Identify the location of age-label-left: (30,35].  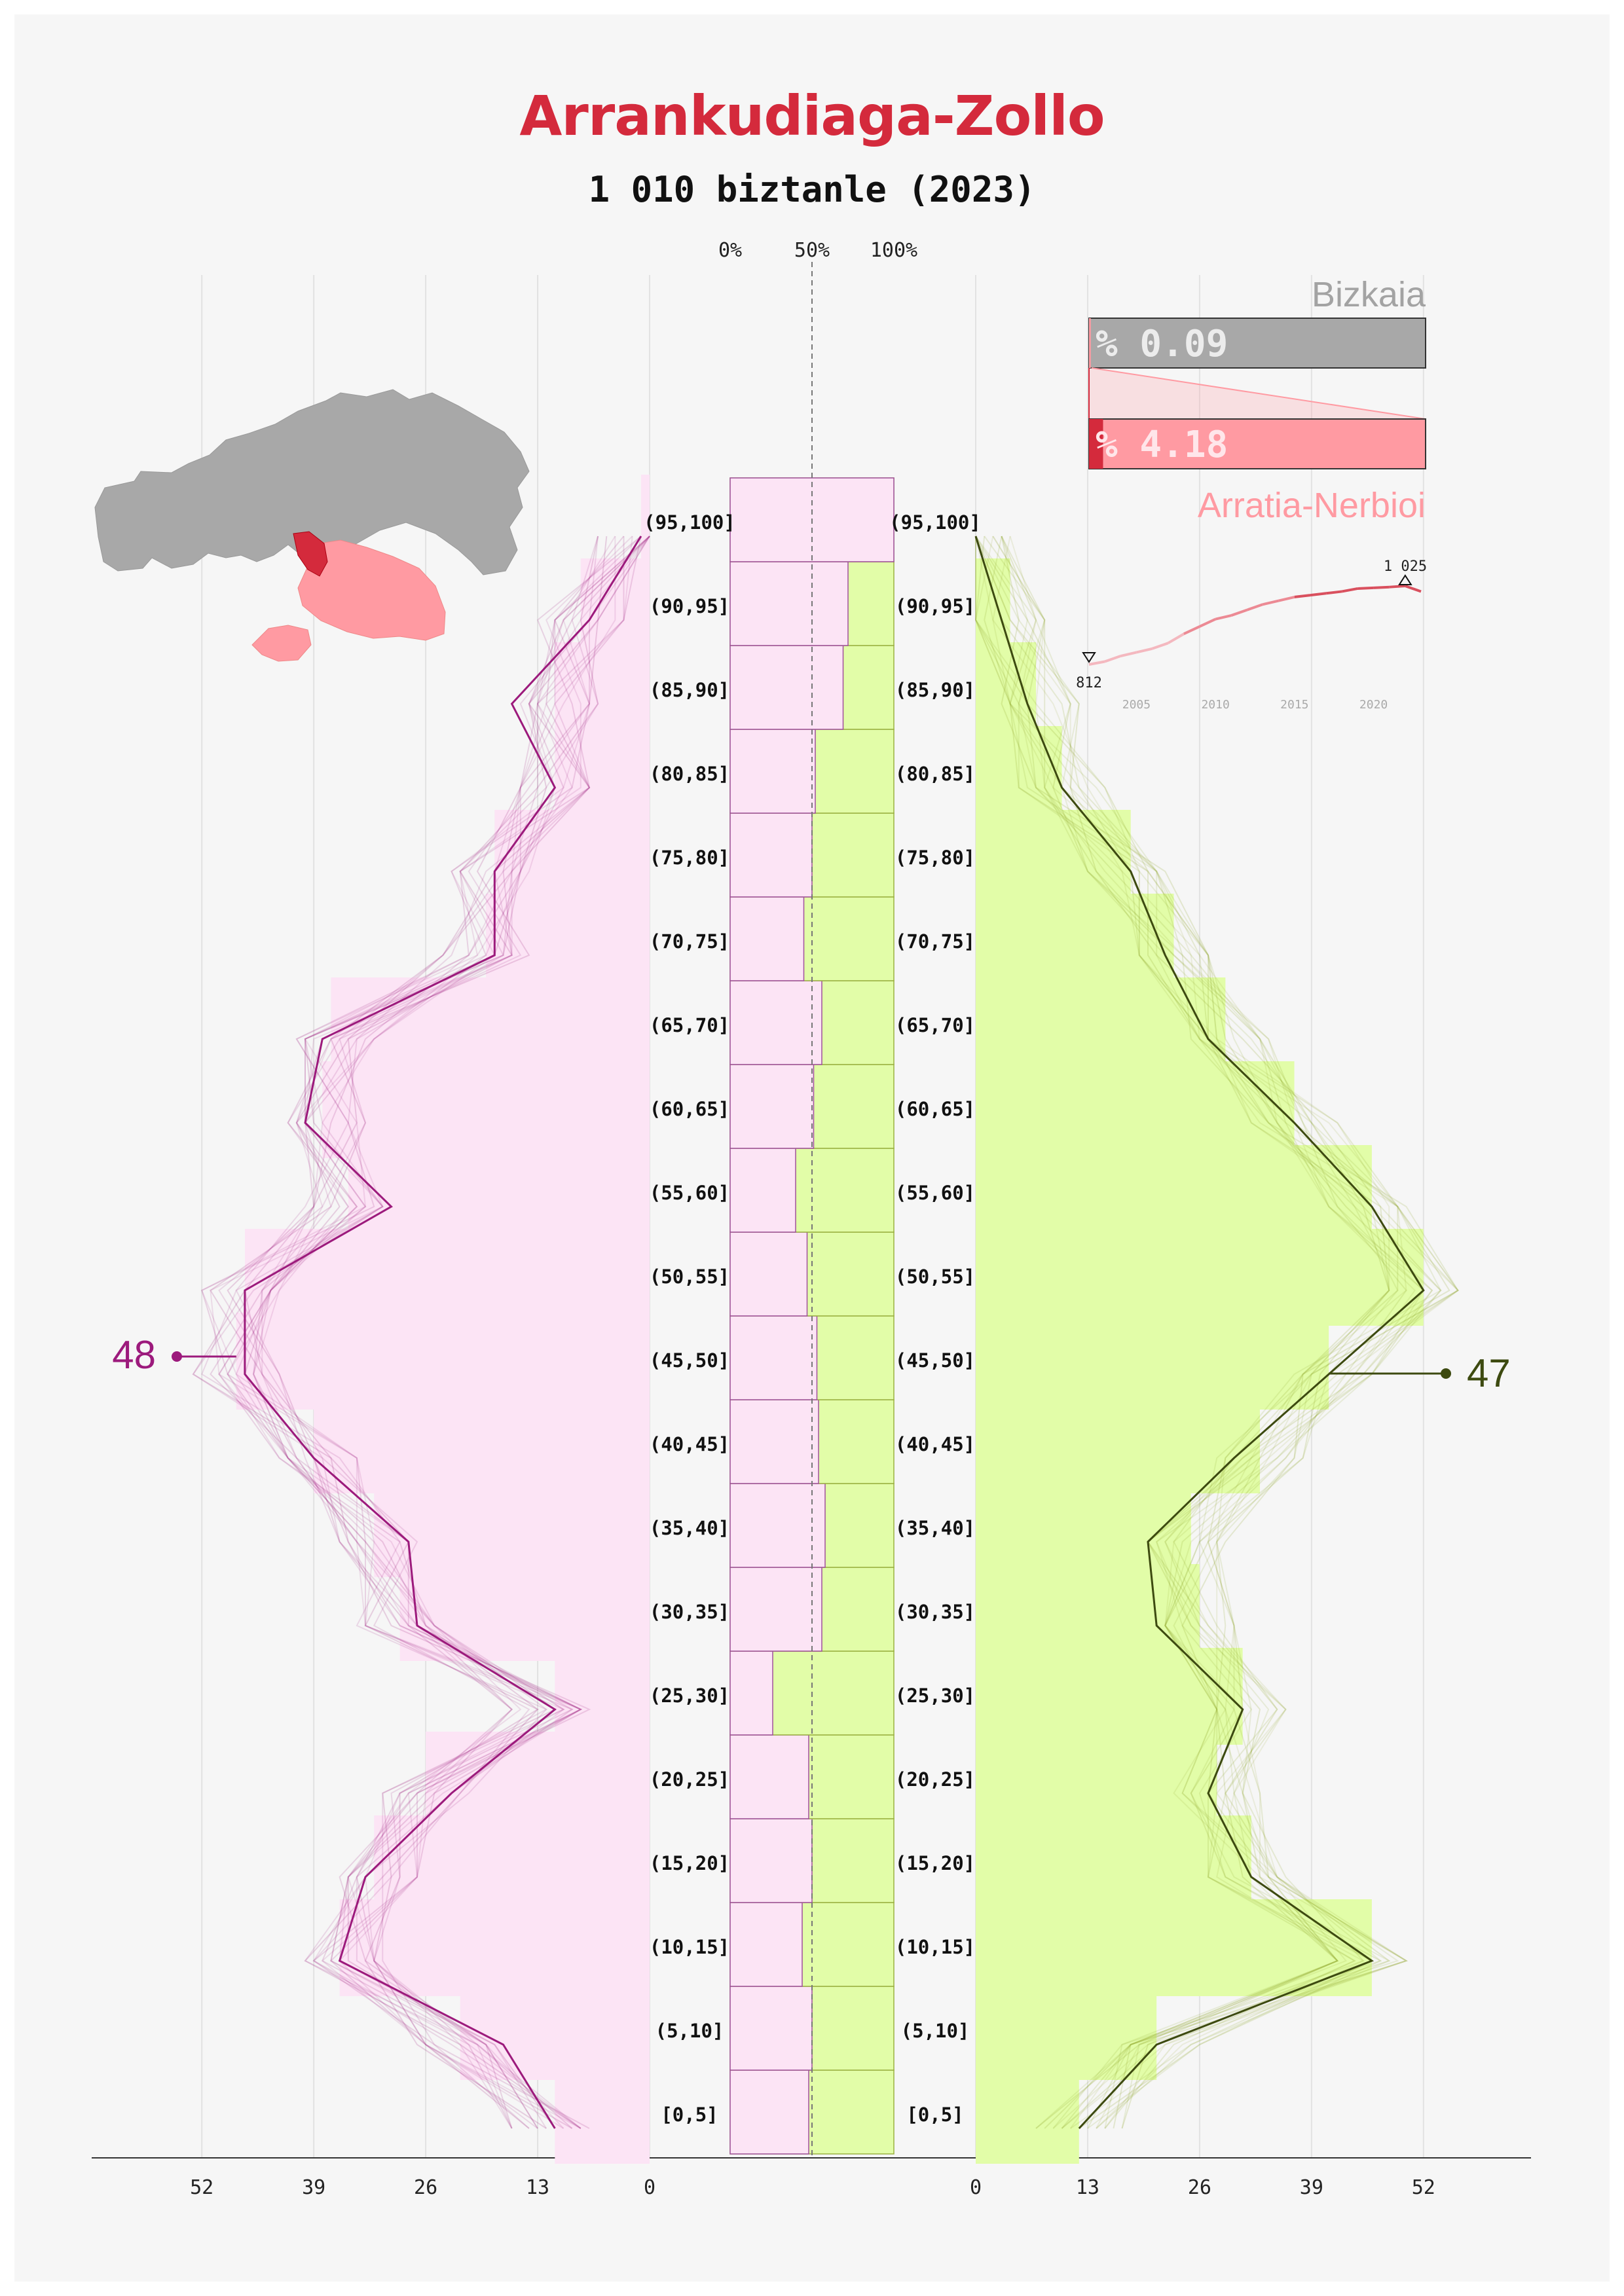
(689, 1612).